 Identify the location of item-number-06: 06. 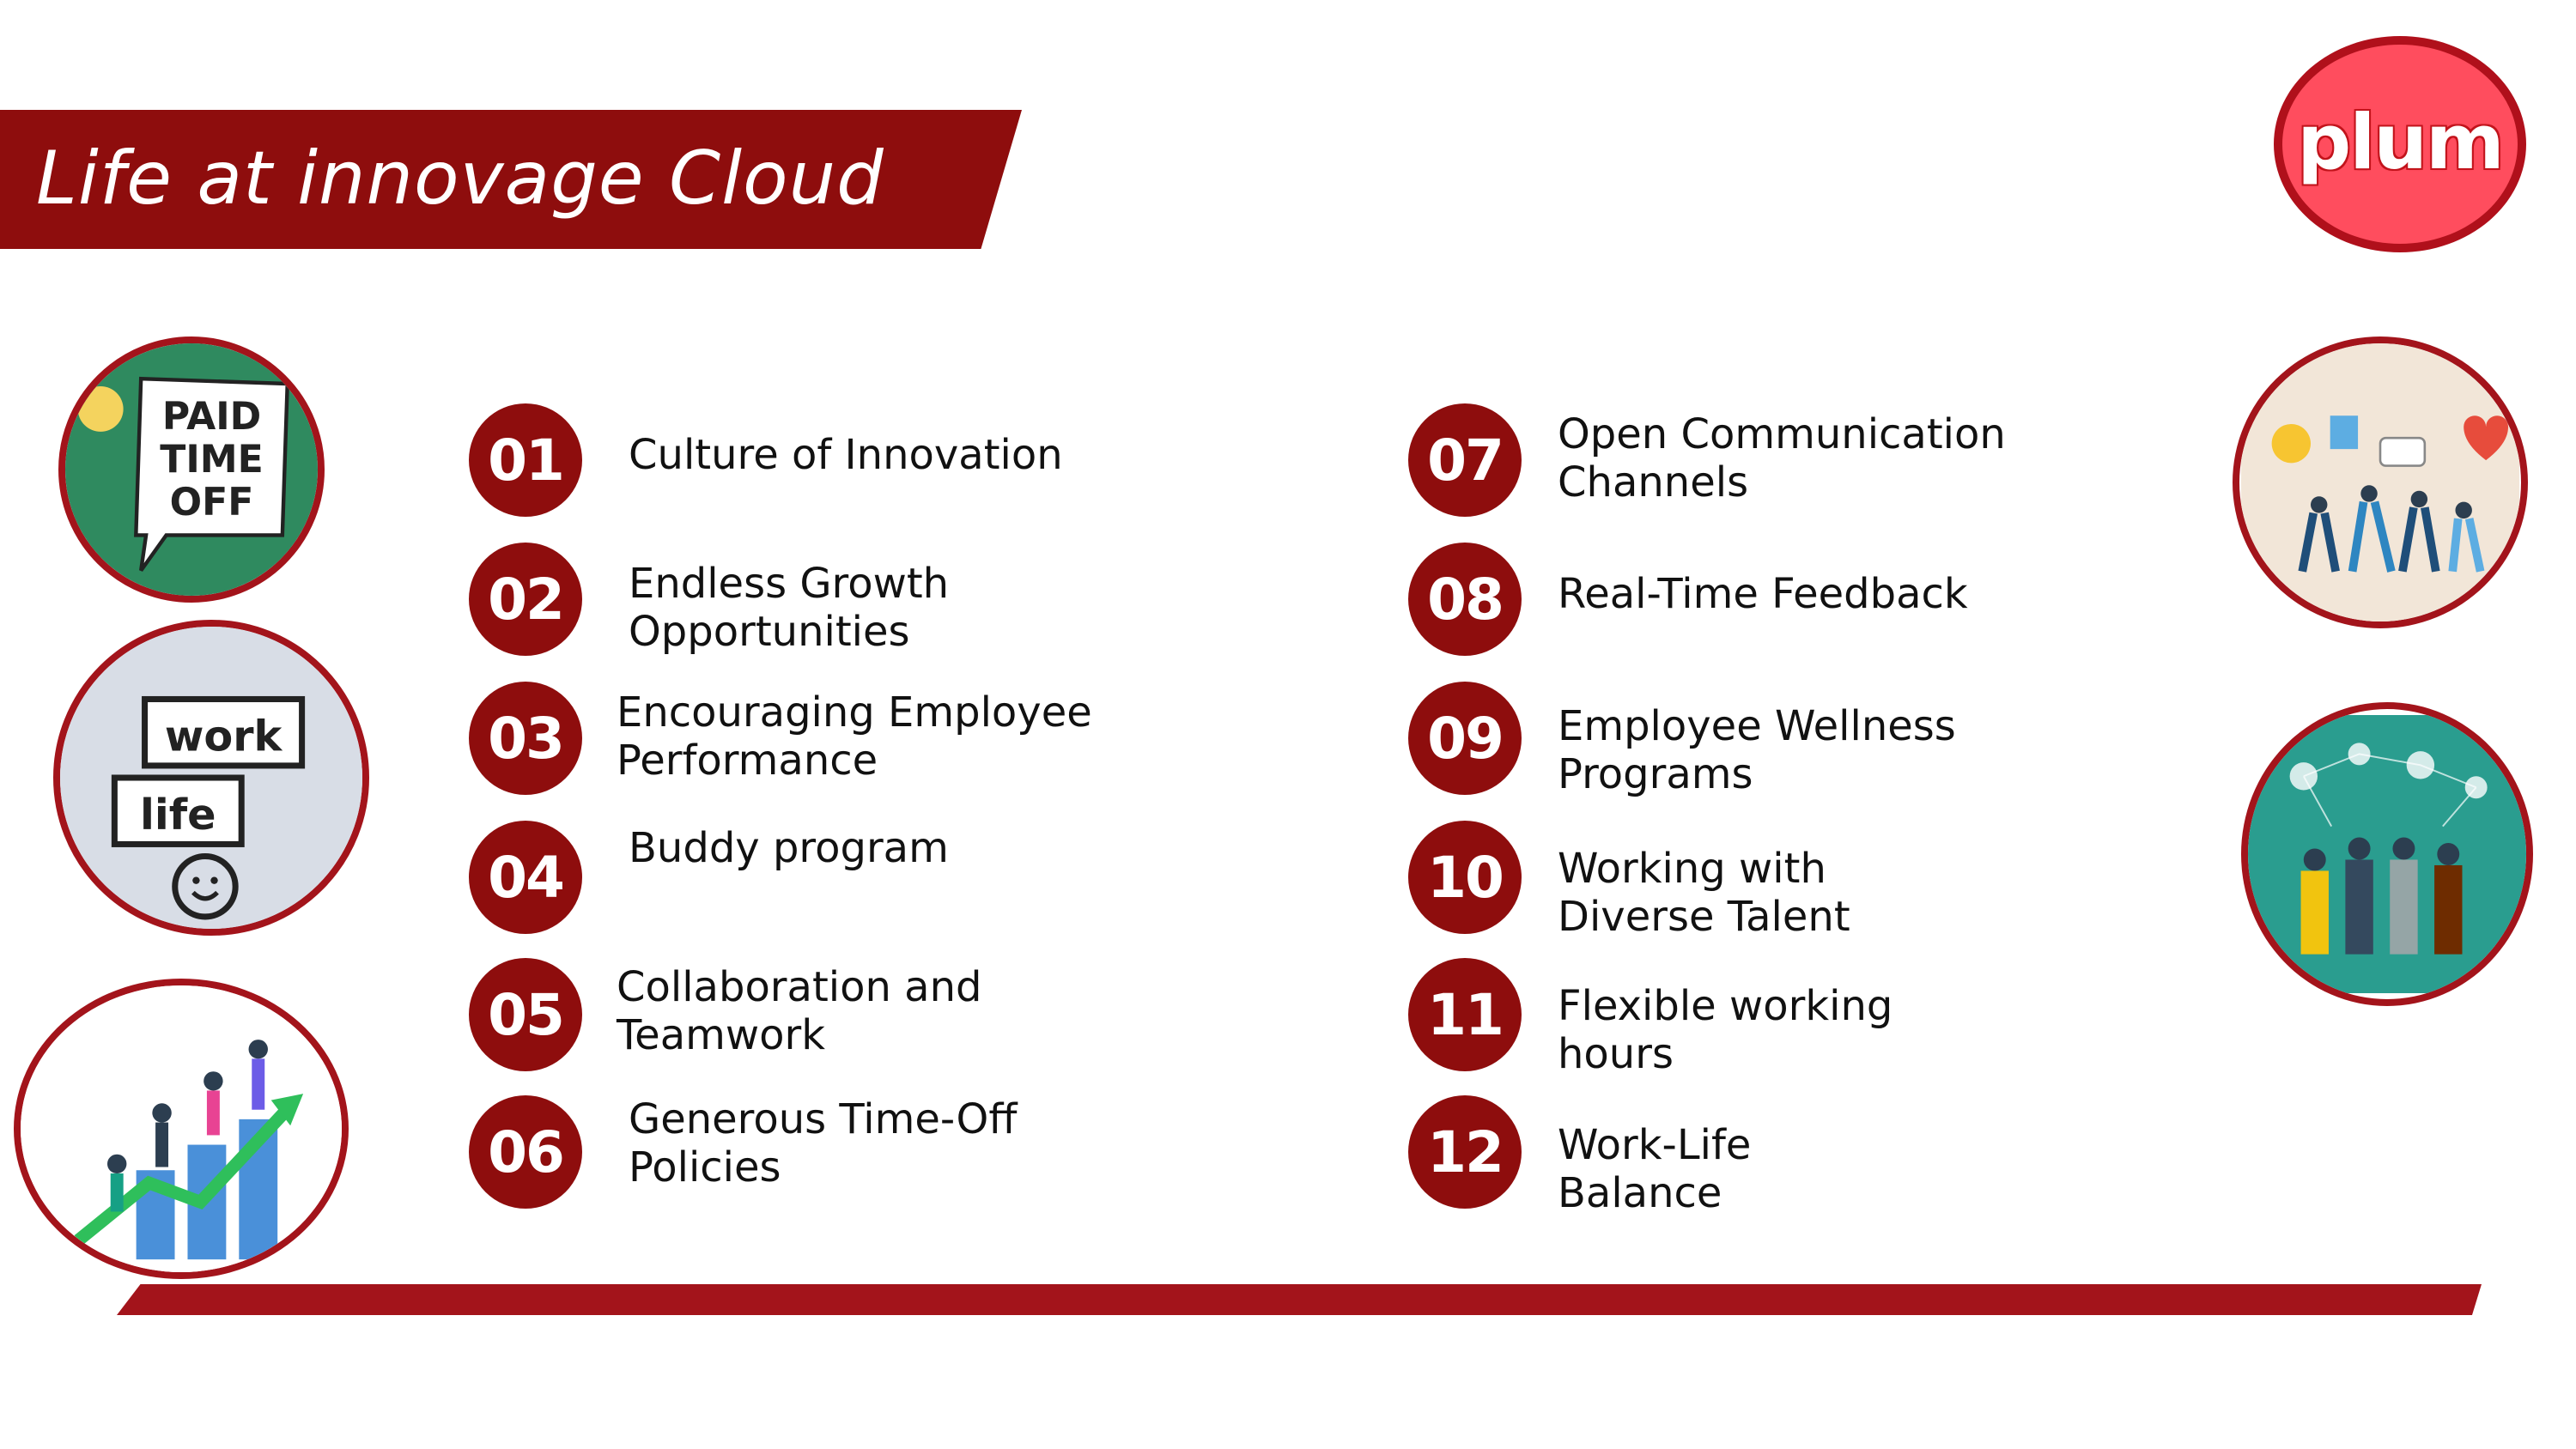
(525, 1152).